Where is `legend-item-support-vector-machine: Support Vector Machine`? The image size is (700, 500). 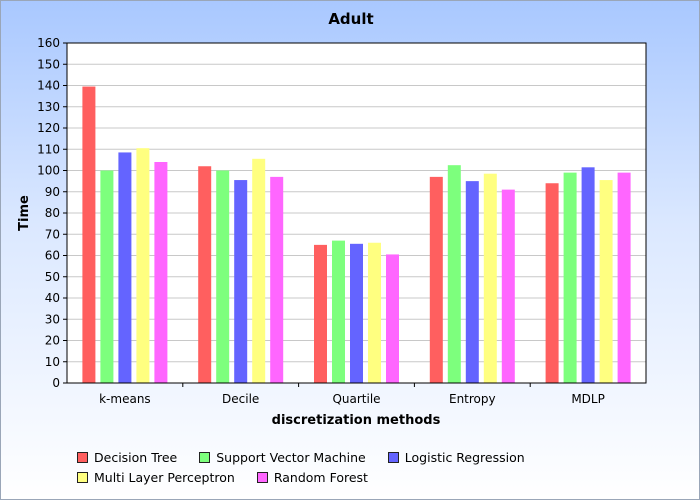 legend-item-support-vector-machine: Support Vector Machine is located at coordinates (282, 457).